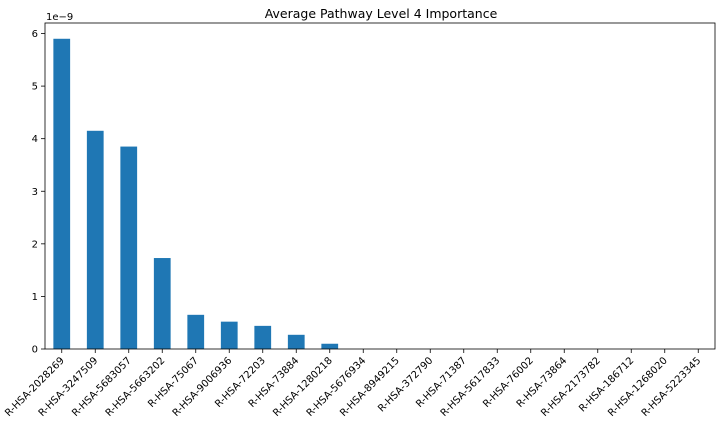  Describe the element at coordinates (35, 87) in the screenshot. I see `y-tick-label: 5` at that location.